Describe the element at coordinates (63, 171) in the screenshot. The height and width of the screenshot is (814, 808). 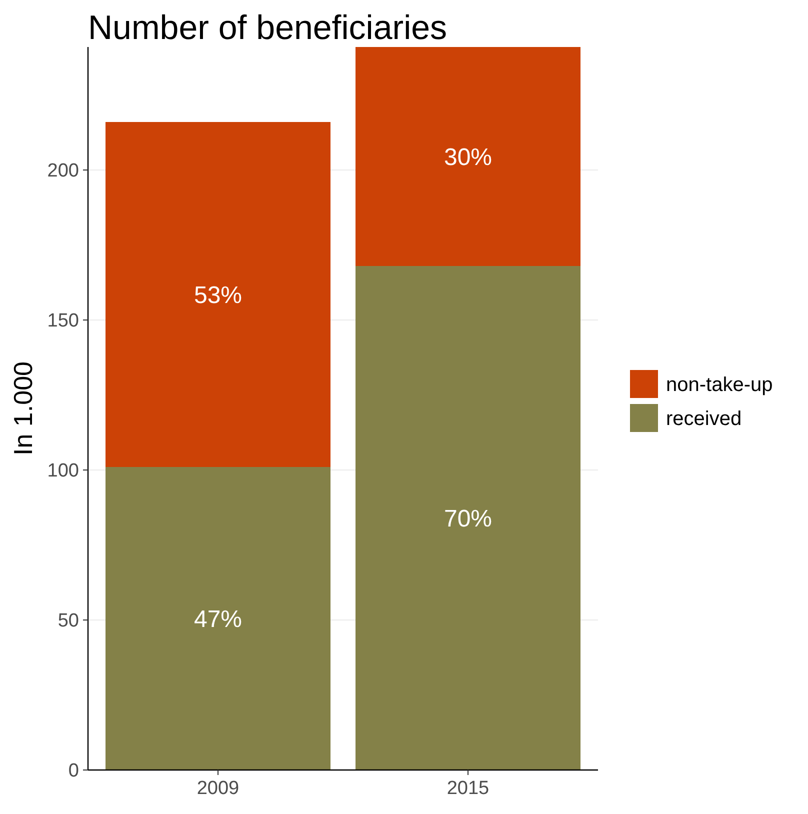
I see `y-tick-label: 200` at that location.